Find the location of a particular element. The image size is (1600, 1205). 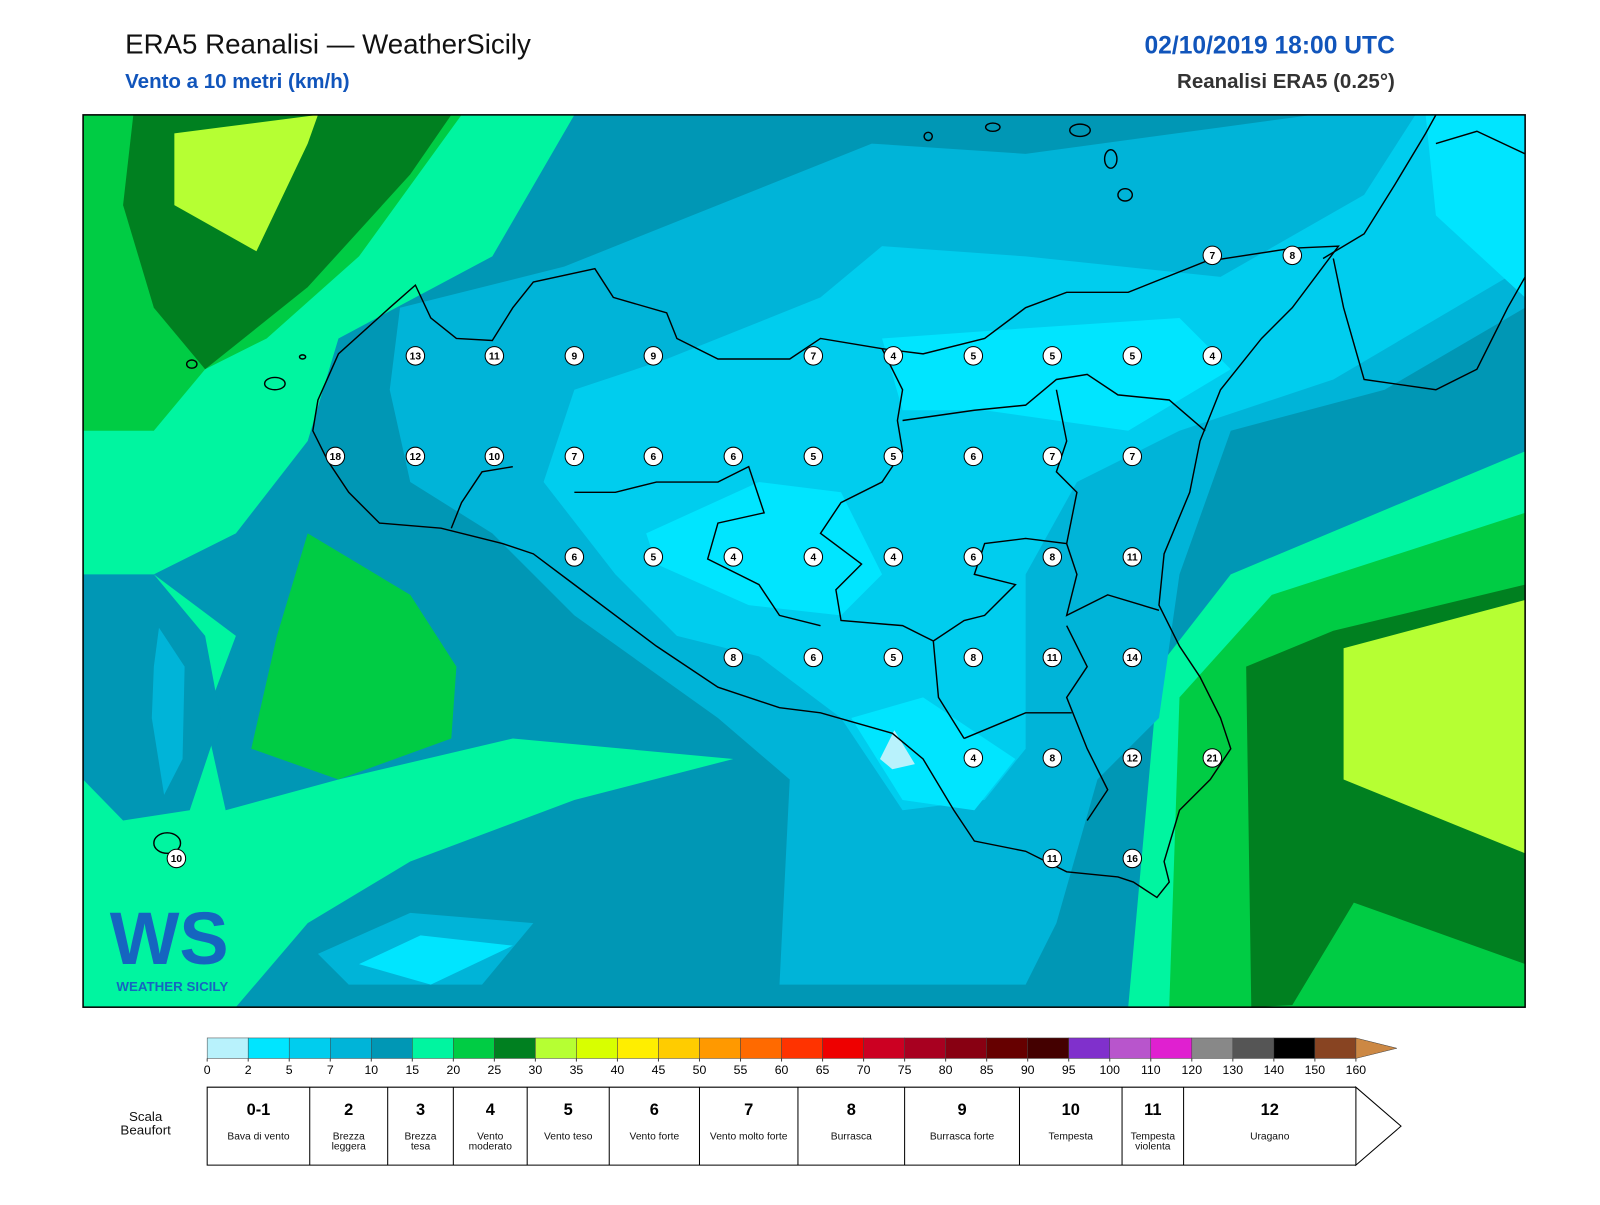

station-value: 18 is located at coordinates (336, 457).